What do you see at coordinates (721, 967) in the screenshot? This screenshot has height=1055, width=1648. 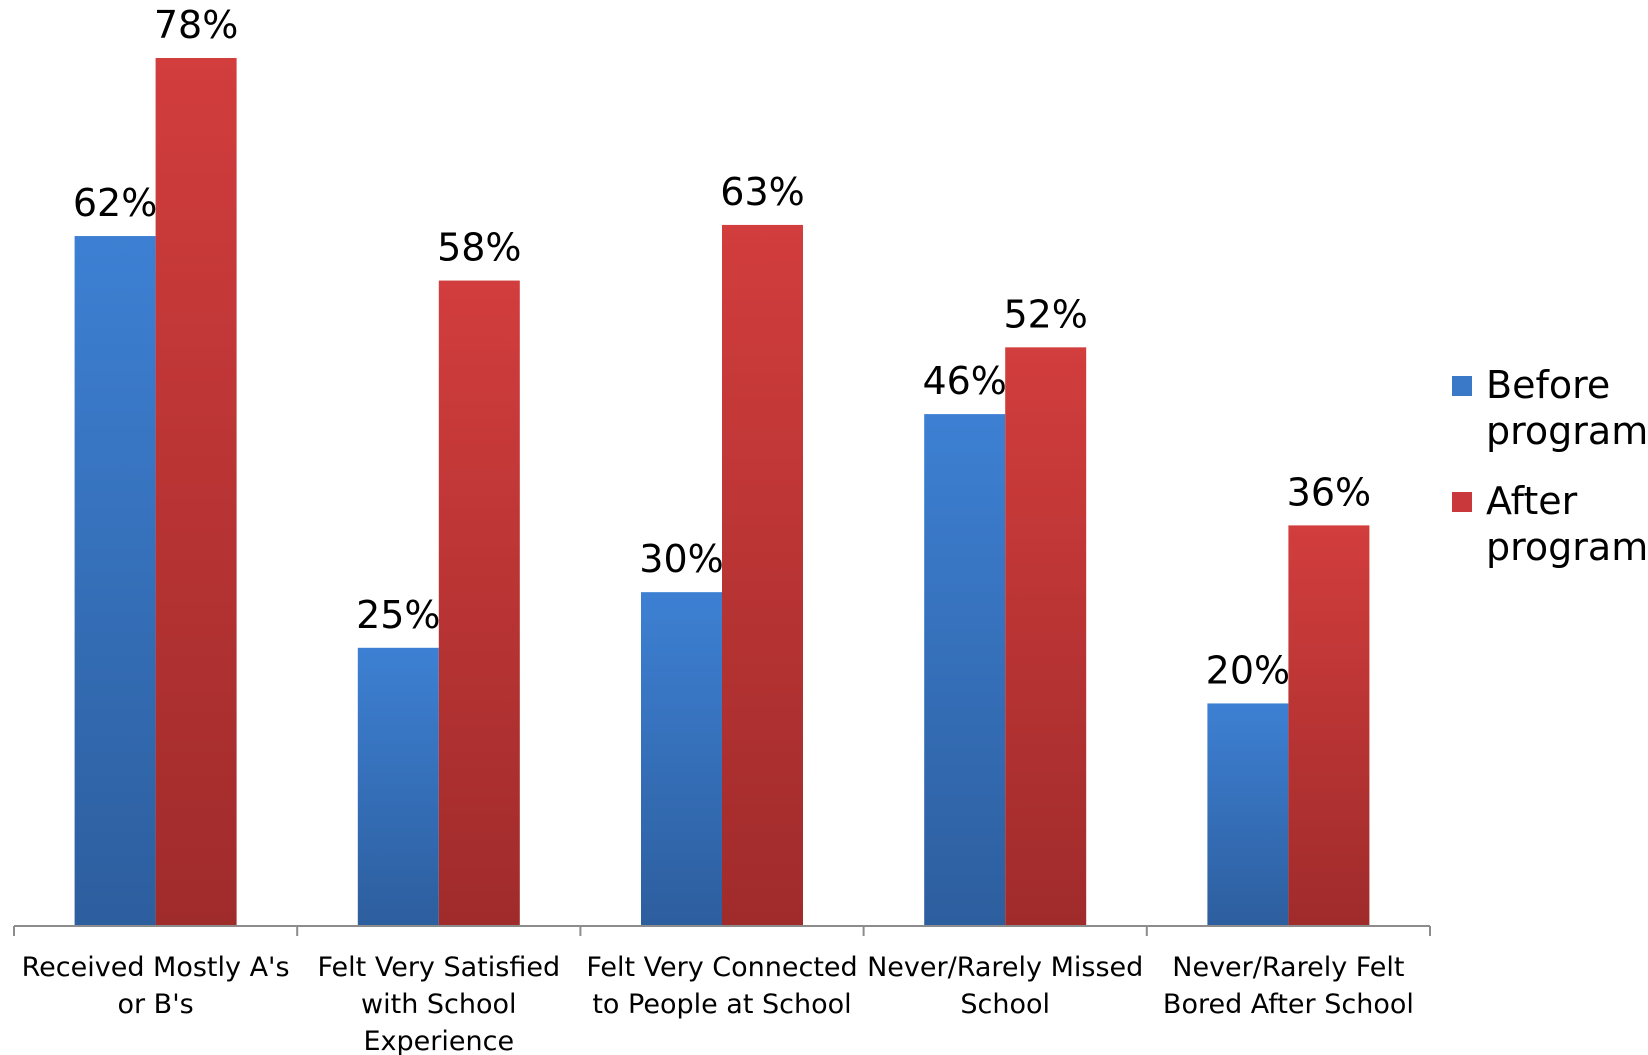 I see `category-label-3-line-1: Felt Very Connected` at bounding box center [721, 967].